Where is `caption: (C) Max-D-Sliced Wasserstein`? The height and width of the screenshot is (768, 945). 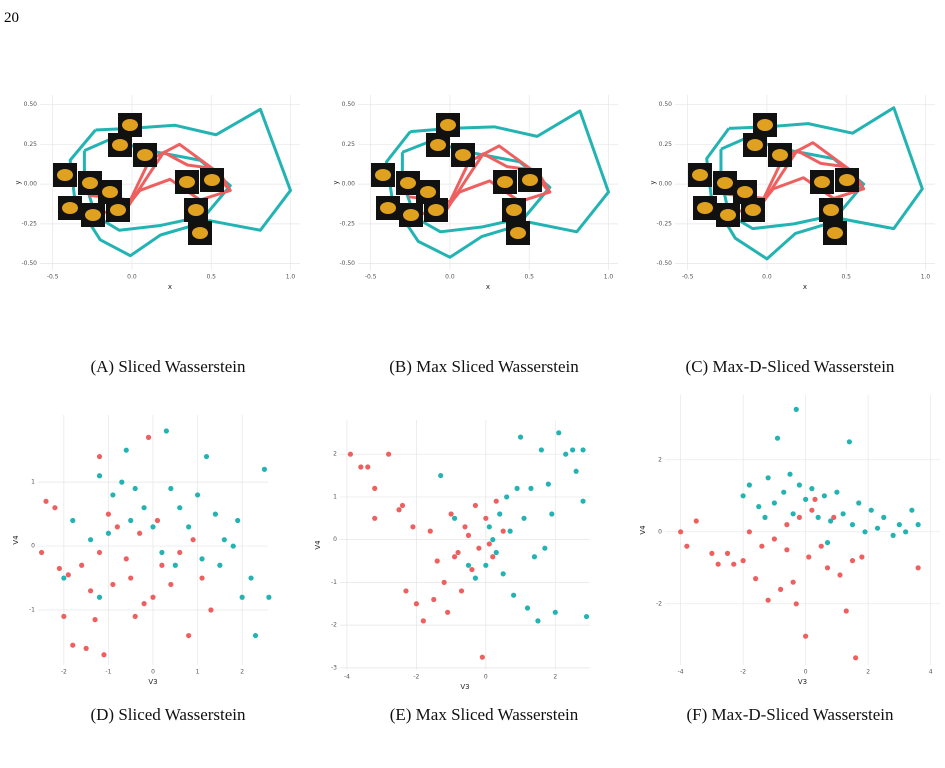
caption: (C) Max-D-Sliced Wasserstein is located at coordinates (790, 366).